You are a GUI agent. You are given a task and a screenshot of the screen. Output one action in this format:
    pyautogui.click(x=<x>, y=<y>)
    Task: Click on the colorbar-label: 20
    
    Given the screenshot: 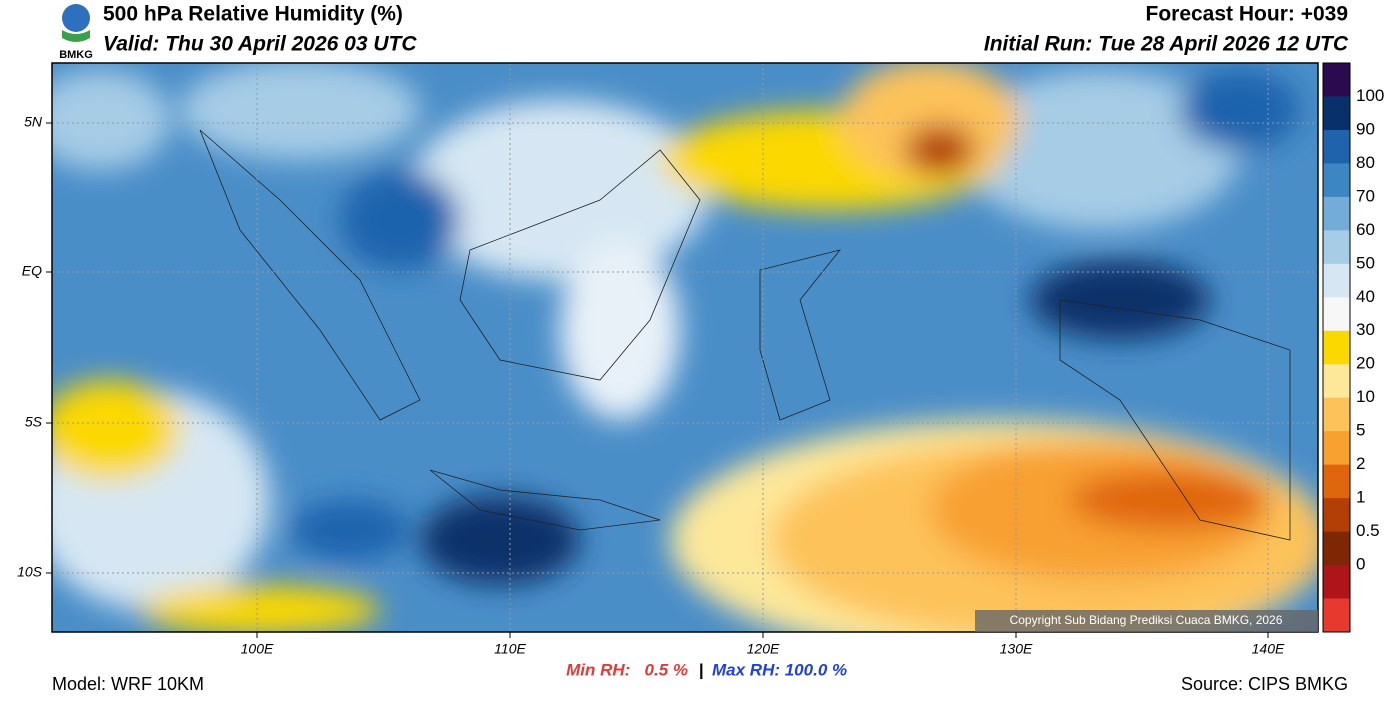 What is the action you would take?
    pyautogui.click(x=1365, y=363)
    